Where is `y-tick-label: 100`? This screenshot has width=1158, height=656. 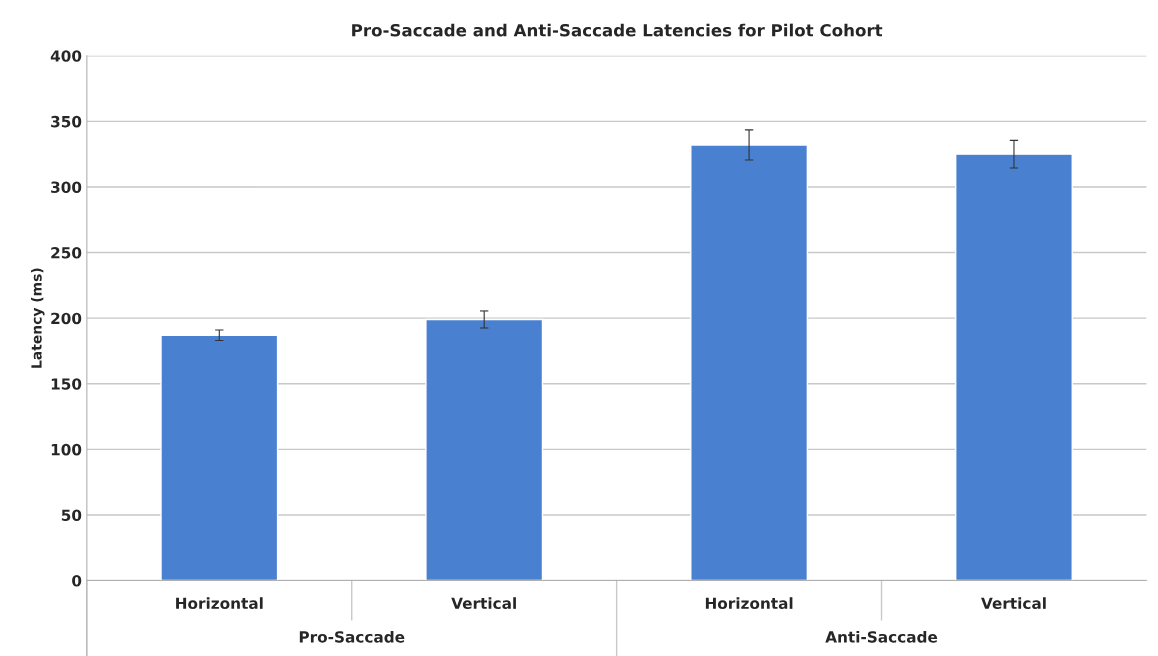
y-tick-label: 100 is located at coordinates (66, 449).